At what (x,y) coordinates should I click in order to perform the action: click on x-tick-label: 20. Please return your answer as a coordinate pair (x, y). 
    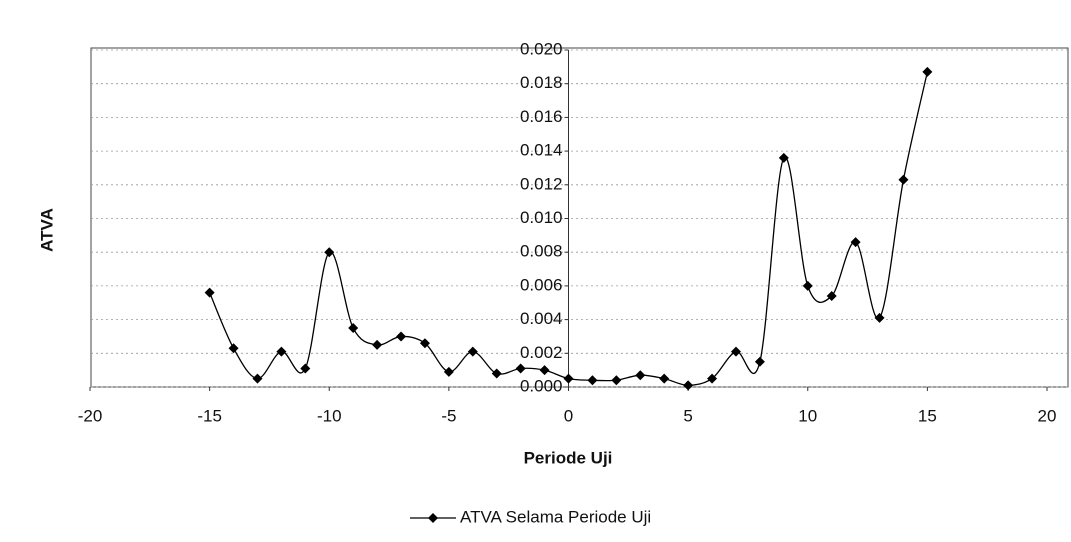
    Looking at the image, I should click on (1047, 415).